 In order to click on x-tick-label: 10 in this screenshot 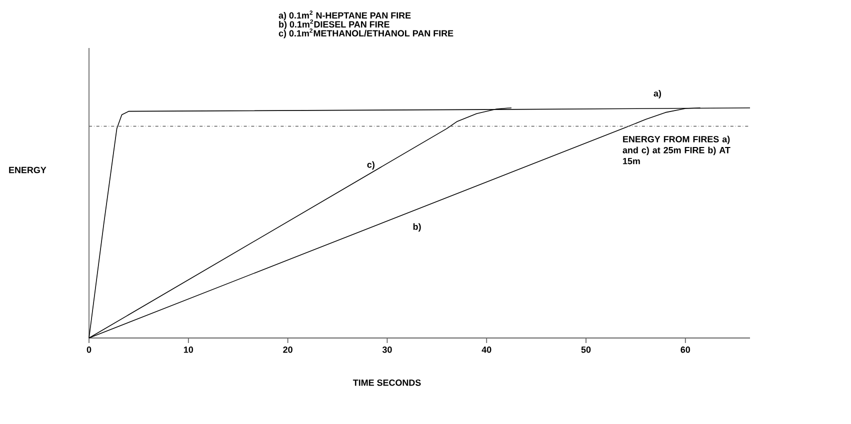, I will do `click(189, 349)`.